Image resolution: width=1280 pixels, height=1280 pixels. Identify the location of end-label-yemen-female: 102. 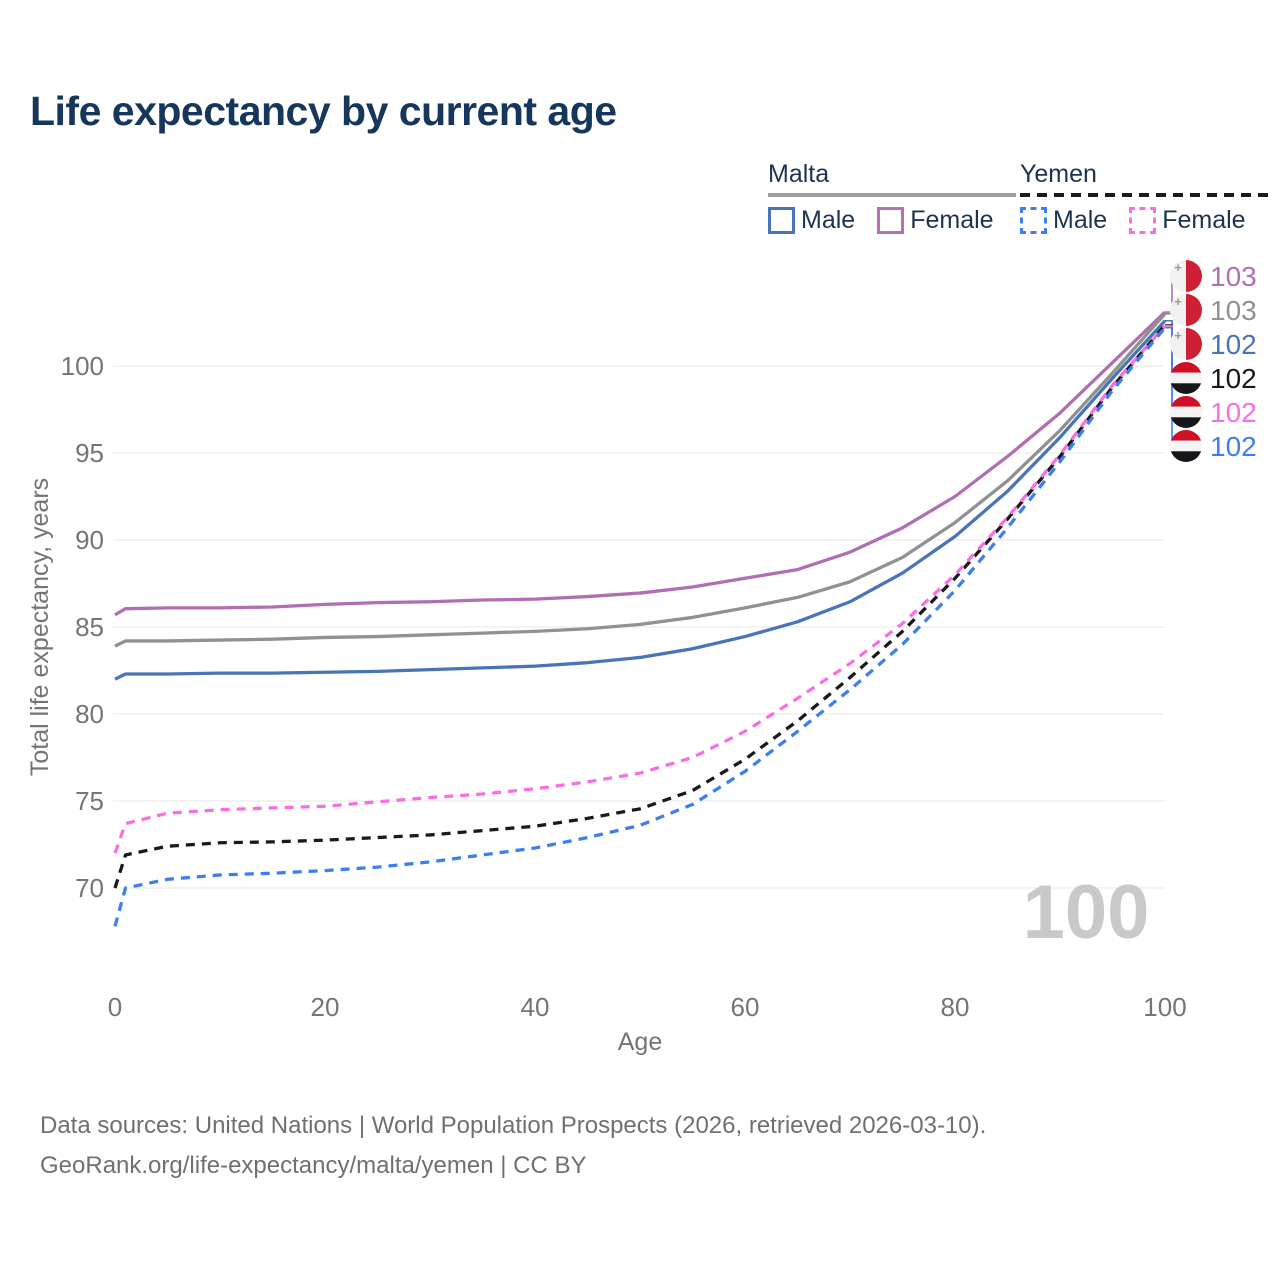
(1233, 412).